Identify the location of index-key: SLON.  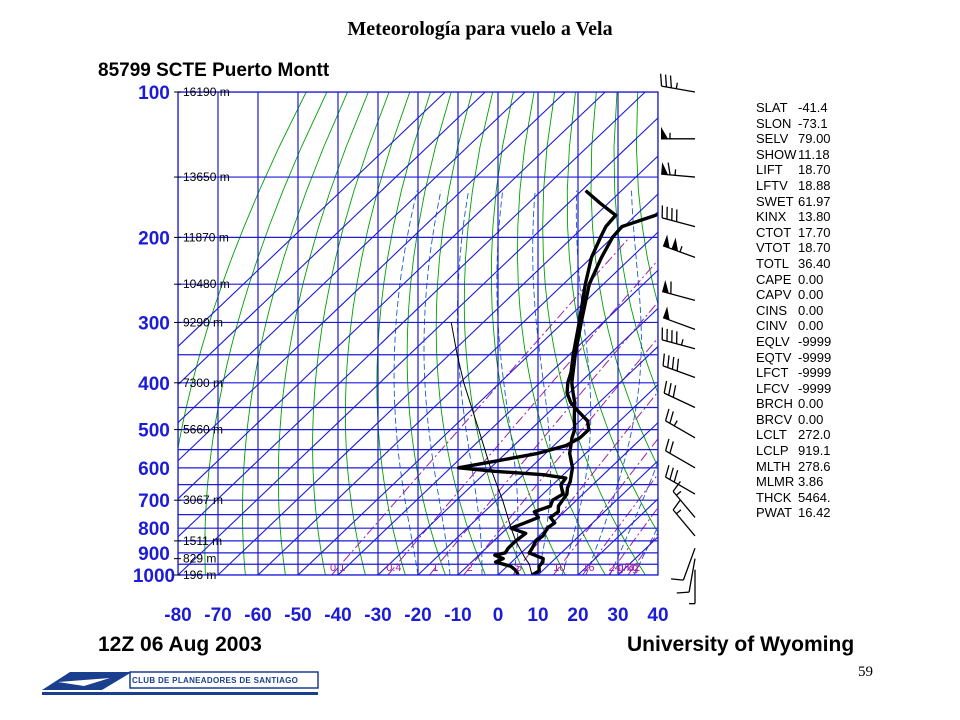
(774, 123).